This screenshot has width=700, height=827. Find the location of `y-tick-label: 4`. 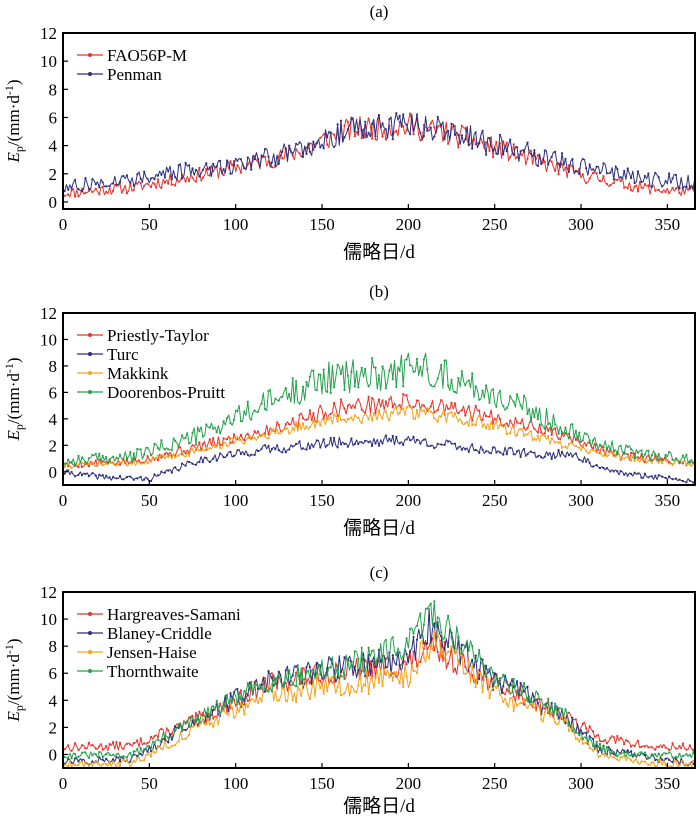

y-tick-label: 4 is located at coordinates (53, 146).